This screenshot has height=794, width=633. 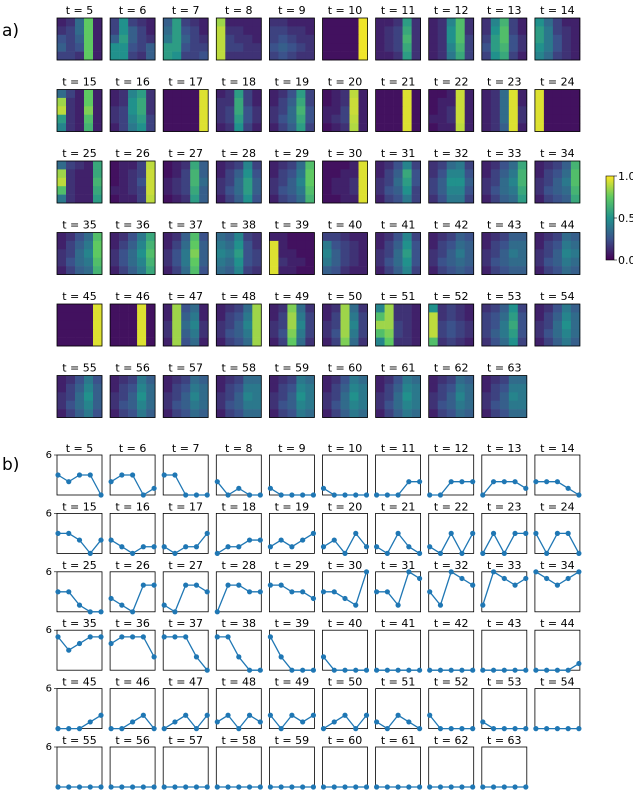 What do you see at coordinates (451, 153) in the screenshot?
I see `subplot-title: t = 32` at bounding box center [451, 153].